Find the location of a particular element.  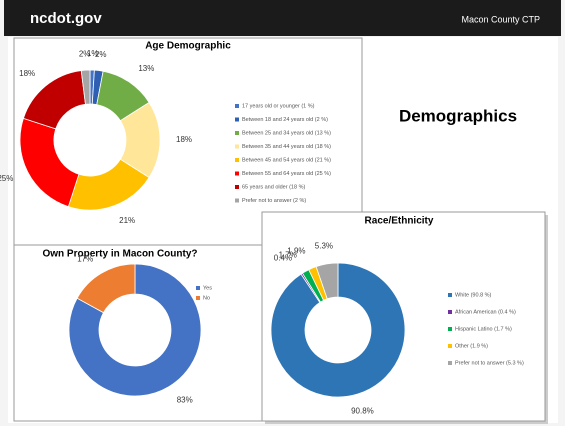

legend-label: Hispanic Latino (1.7 %) is located at coordinates (483, 329).